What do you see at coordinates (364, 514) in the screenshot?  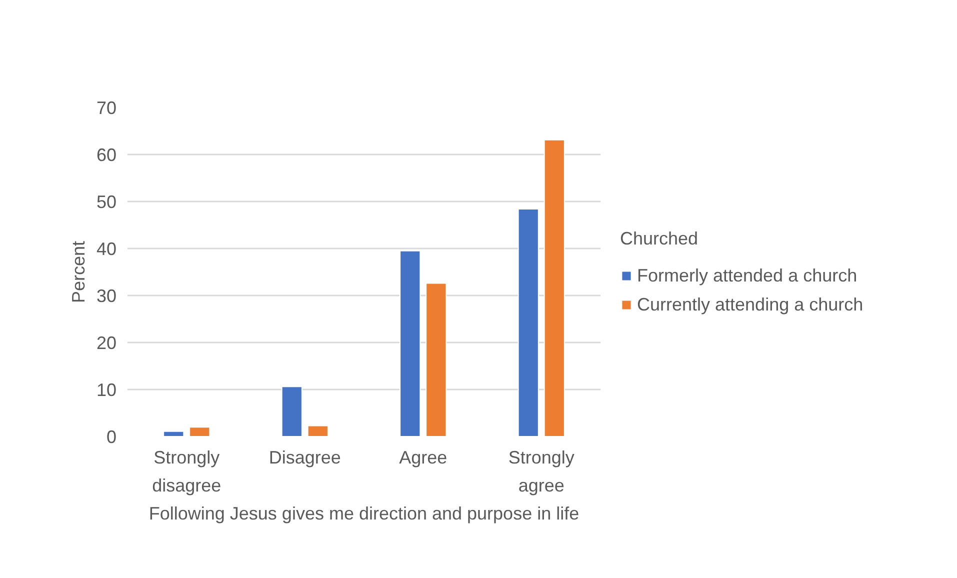 I see `x-axis-title: Following Jesus gives me direction and purpose in life` at bounding box center [364, 514].